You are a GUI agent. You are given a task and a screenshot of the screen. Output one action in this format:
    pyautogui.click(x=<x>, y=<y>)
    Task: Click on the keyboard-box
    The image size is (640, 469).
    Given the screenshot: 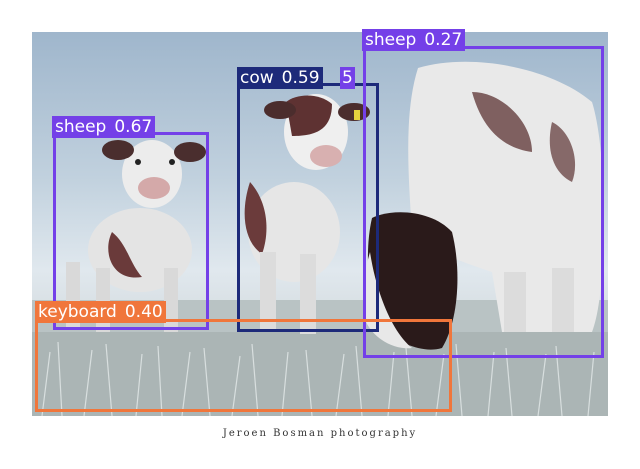 What is the action you would take?
    pyautogui.click(x=243, y=365)
    